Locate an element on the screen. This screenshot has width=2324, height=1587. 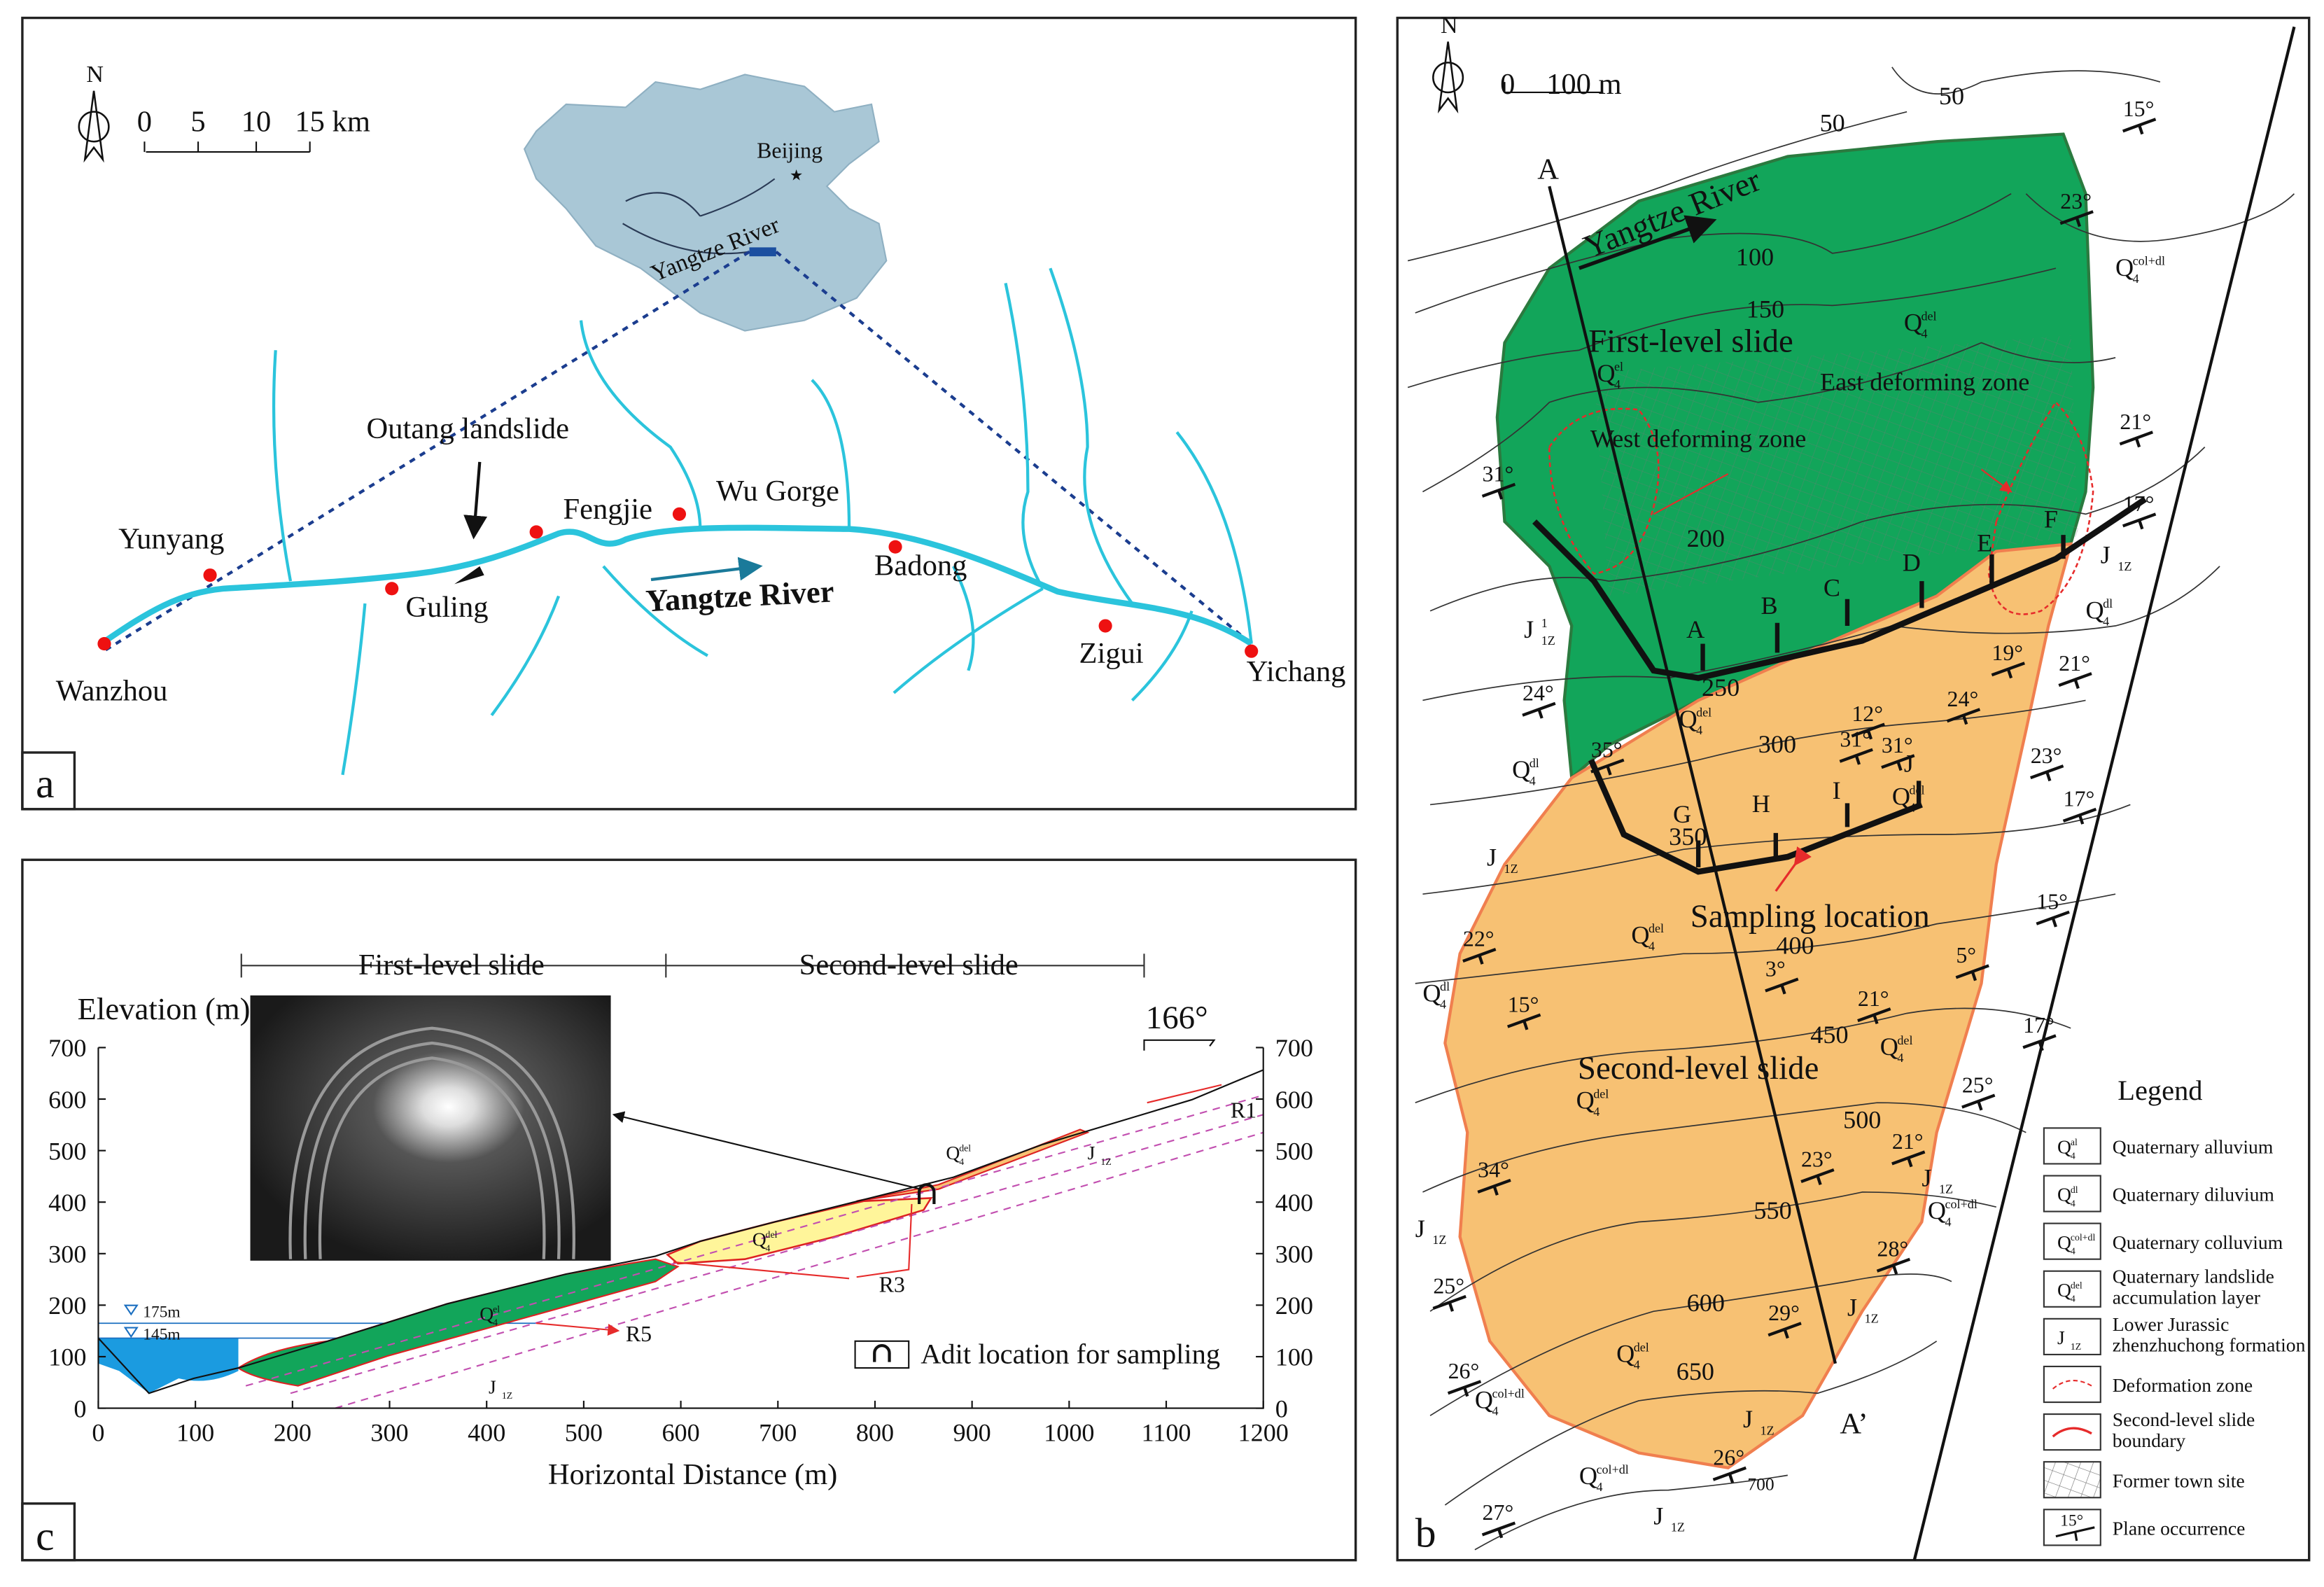
geology-label-sup: dl is located at coordinates (2108, 603).